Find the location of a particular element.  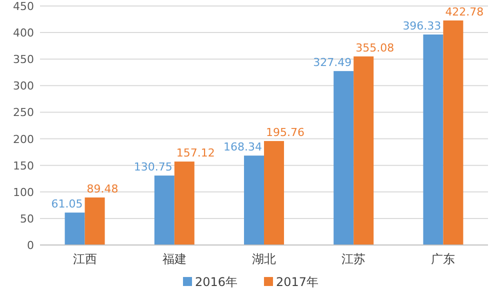

y-tick-label: 200 is located at coordinates (23, 139).